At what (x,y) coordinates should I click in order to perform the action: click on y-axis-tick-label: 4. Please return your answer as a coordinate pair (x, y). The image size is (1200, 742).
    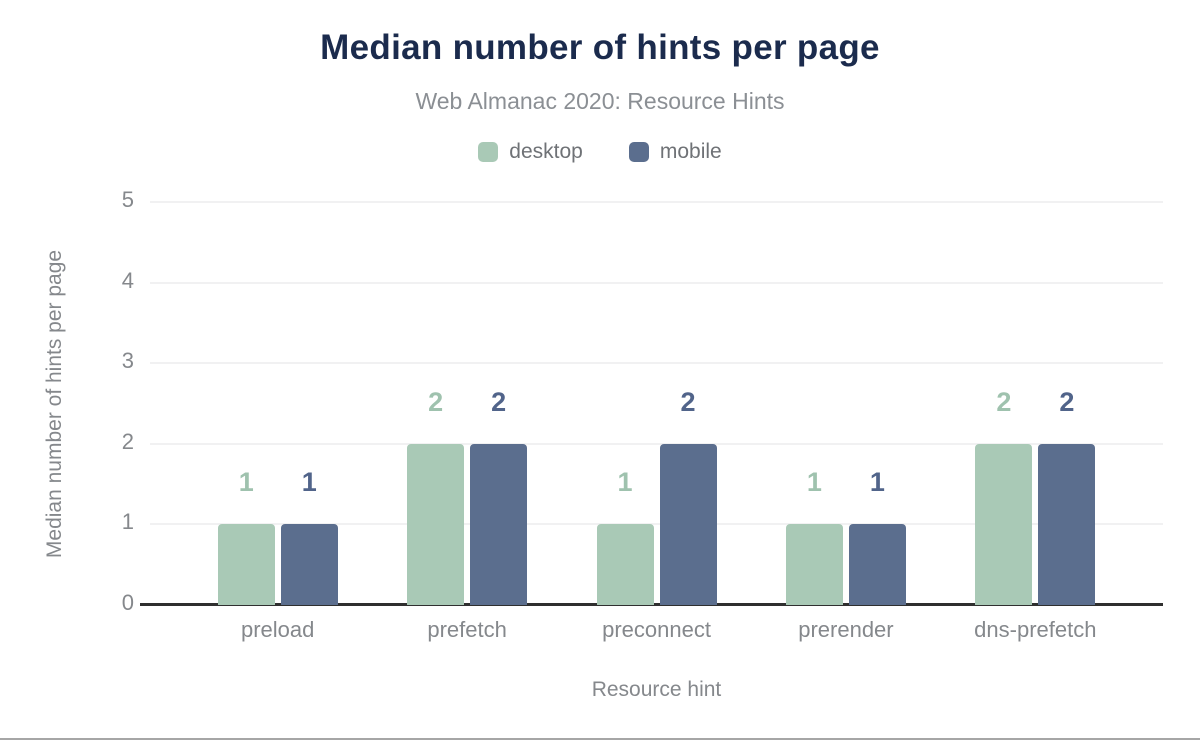
    Looking at the image, I should click on (127, 280).